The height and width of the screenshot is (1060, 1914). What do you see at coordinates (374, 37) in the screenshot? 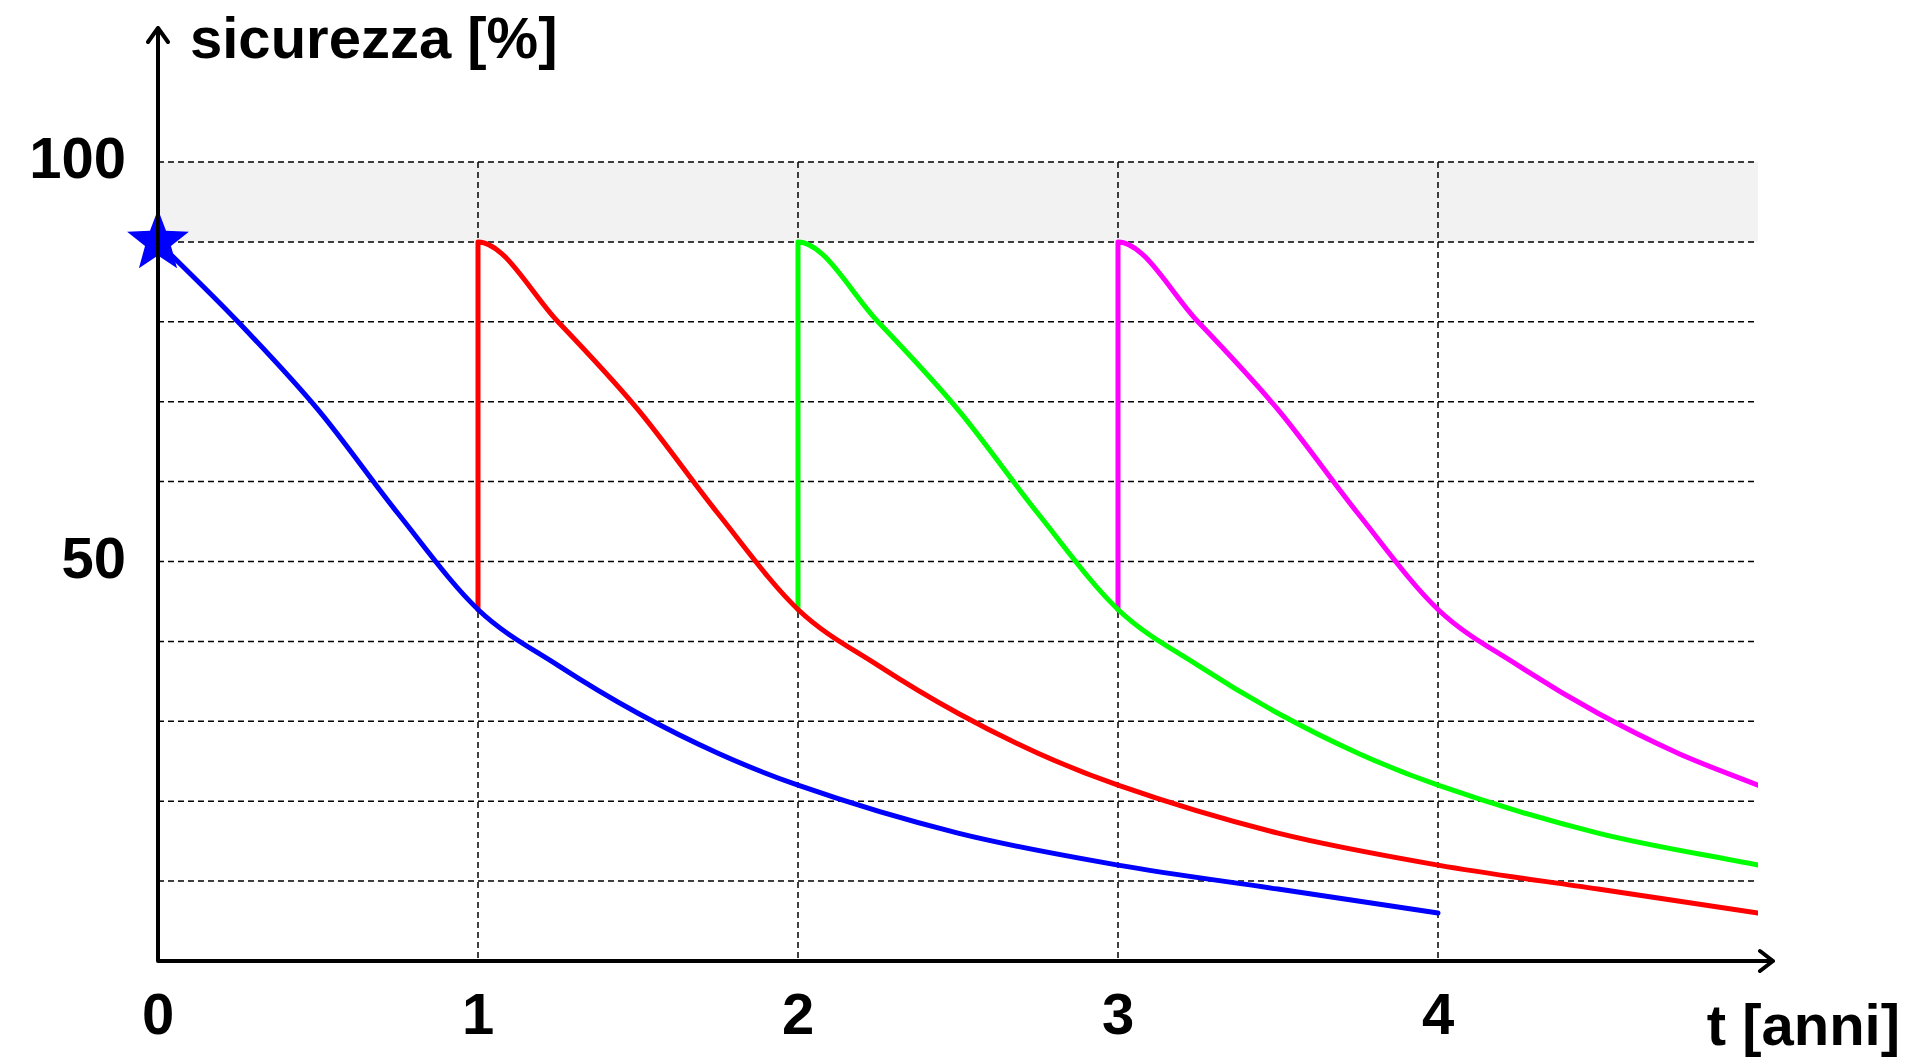
I see `y-axis-title: sicurezza [%]` at bounding box center [374, 37].